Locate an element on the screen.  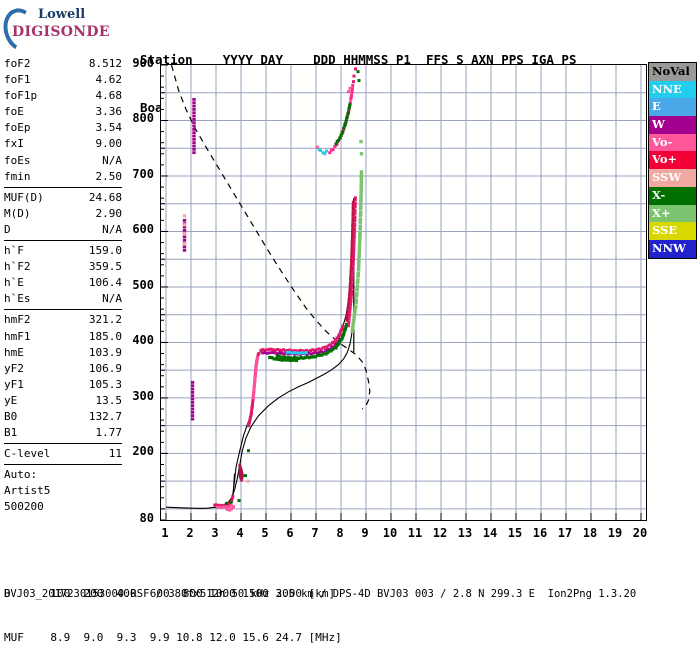
legend-item-sse: SSE is located at coordinates (672, 231).